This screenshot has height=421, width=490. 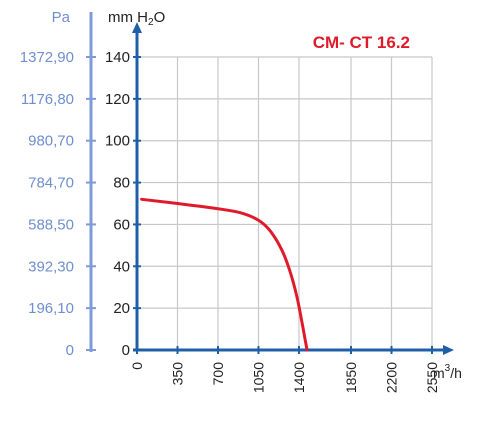 I want to click on x-tick-label: 700, so click(x=218, y=374).